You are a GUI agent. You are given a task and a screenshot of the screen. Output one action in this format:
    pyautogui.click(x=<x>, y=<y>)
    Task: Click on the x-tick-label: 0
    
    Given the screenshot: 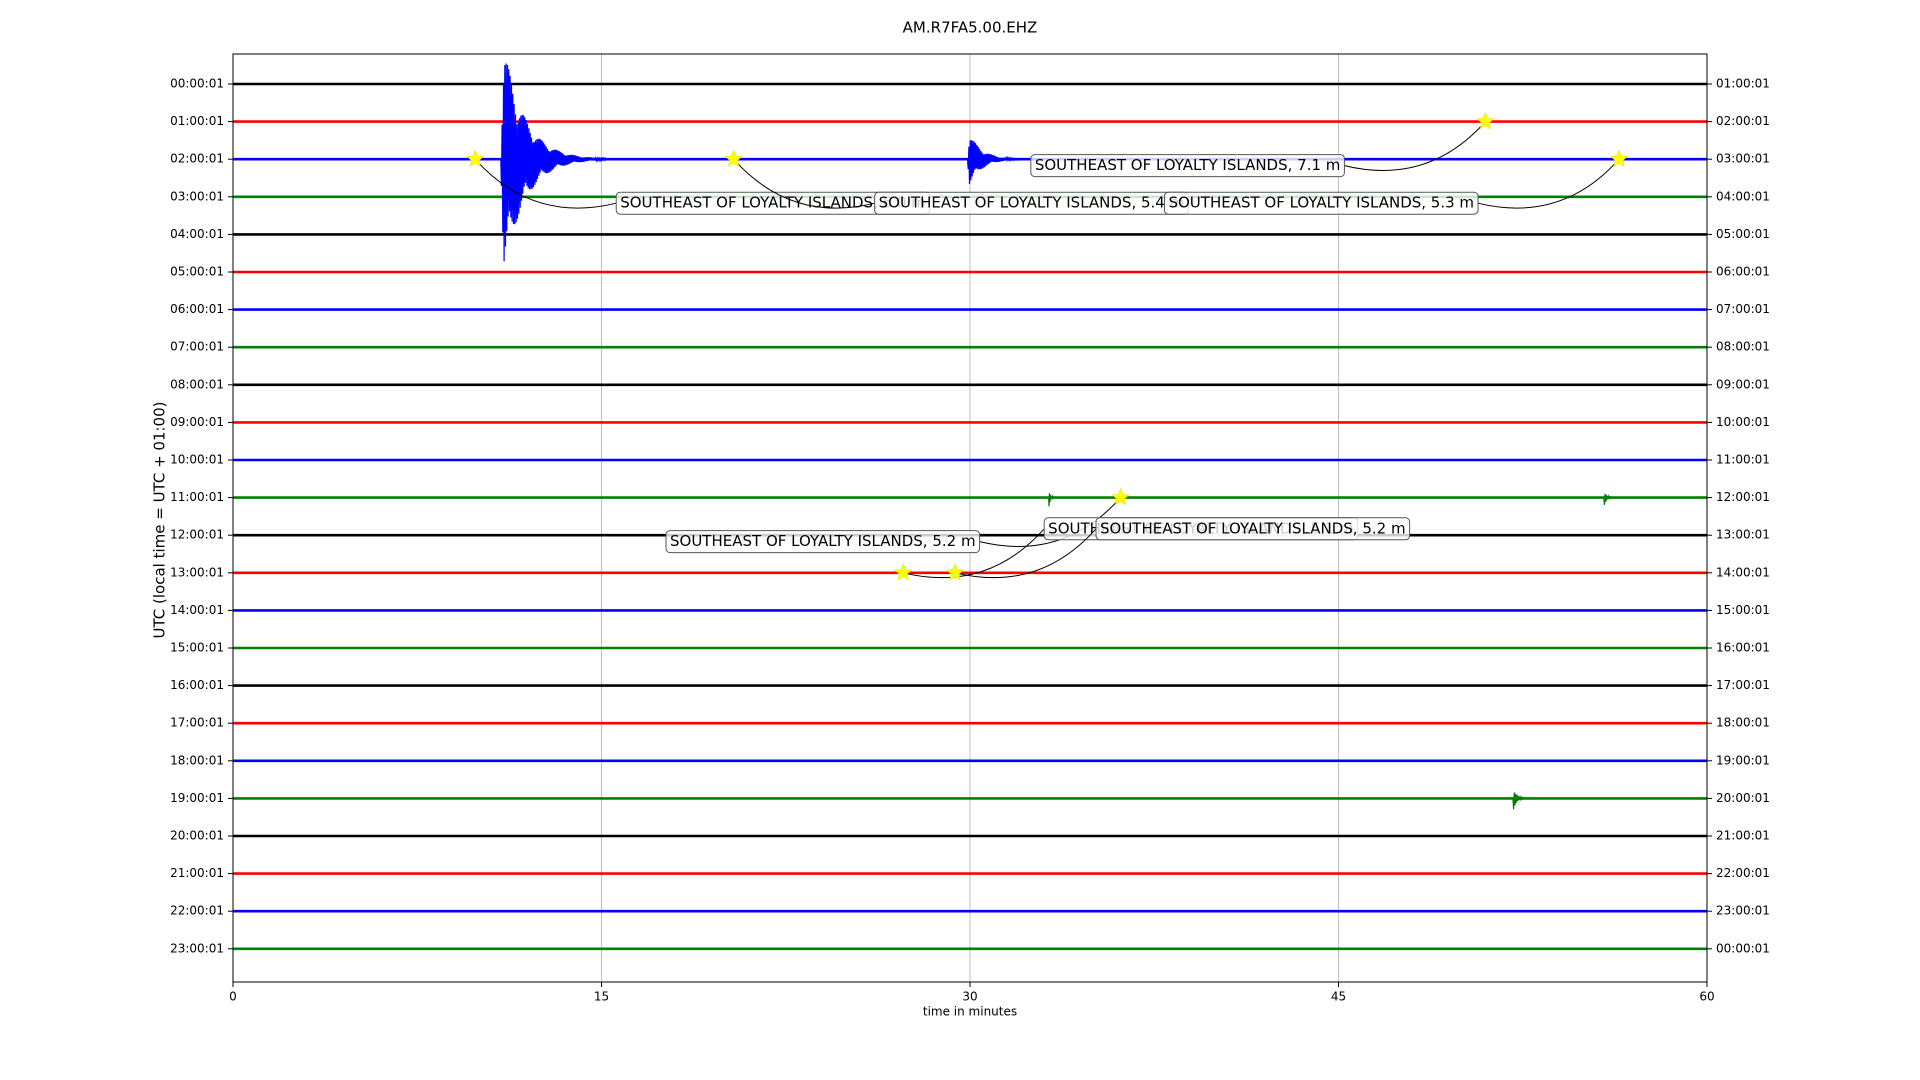 What is the action you would take?
    pyautogui.click(x=233, y=997)
    